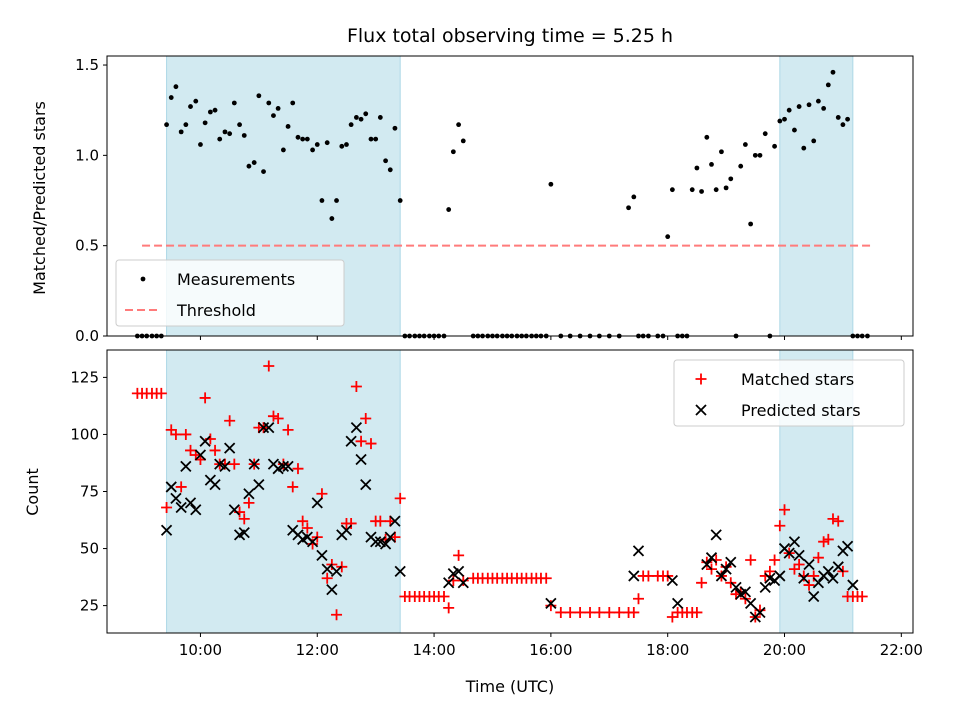 The height and width of the screenshot is (720, 960). I want to click on x-tick-label: 12:00, so click(317, 650).